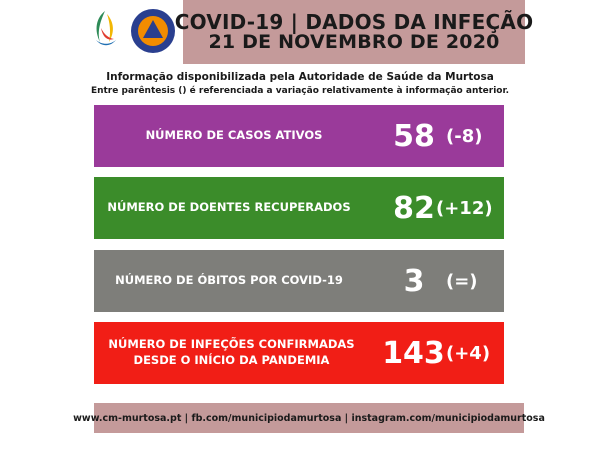 The height and width of the screenshot is (450, 600). What do you see at coordinates (153, 31) in the screenshot?
I see `protecao-civil-logo` at bounding box center [153, 31].